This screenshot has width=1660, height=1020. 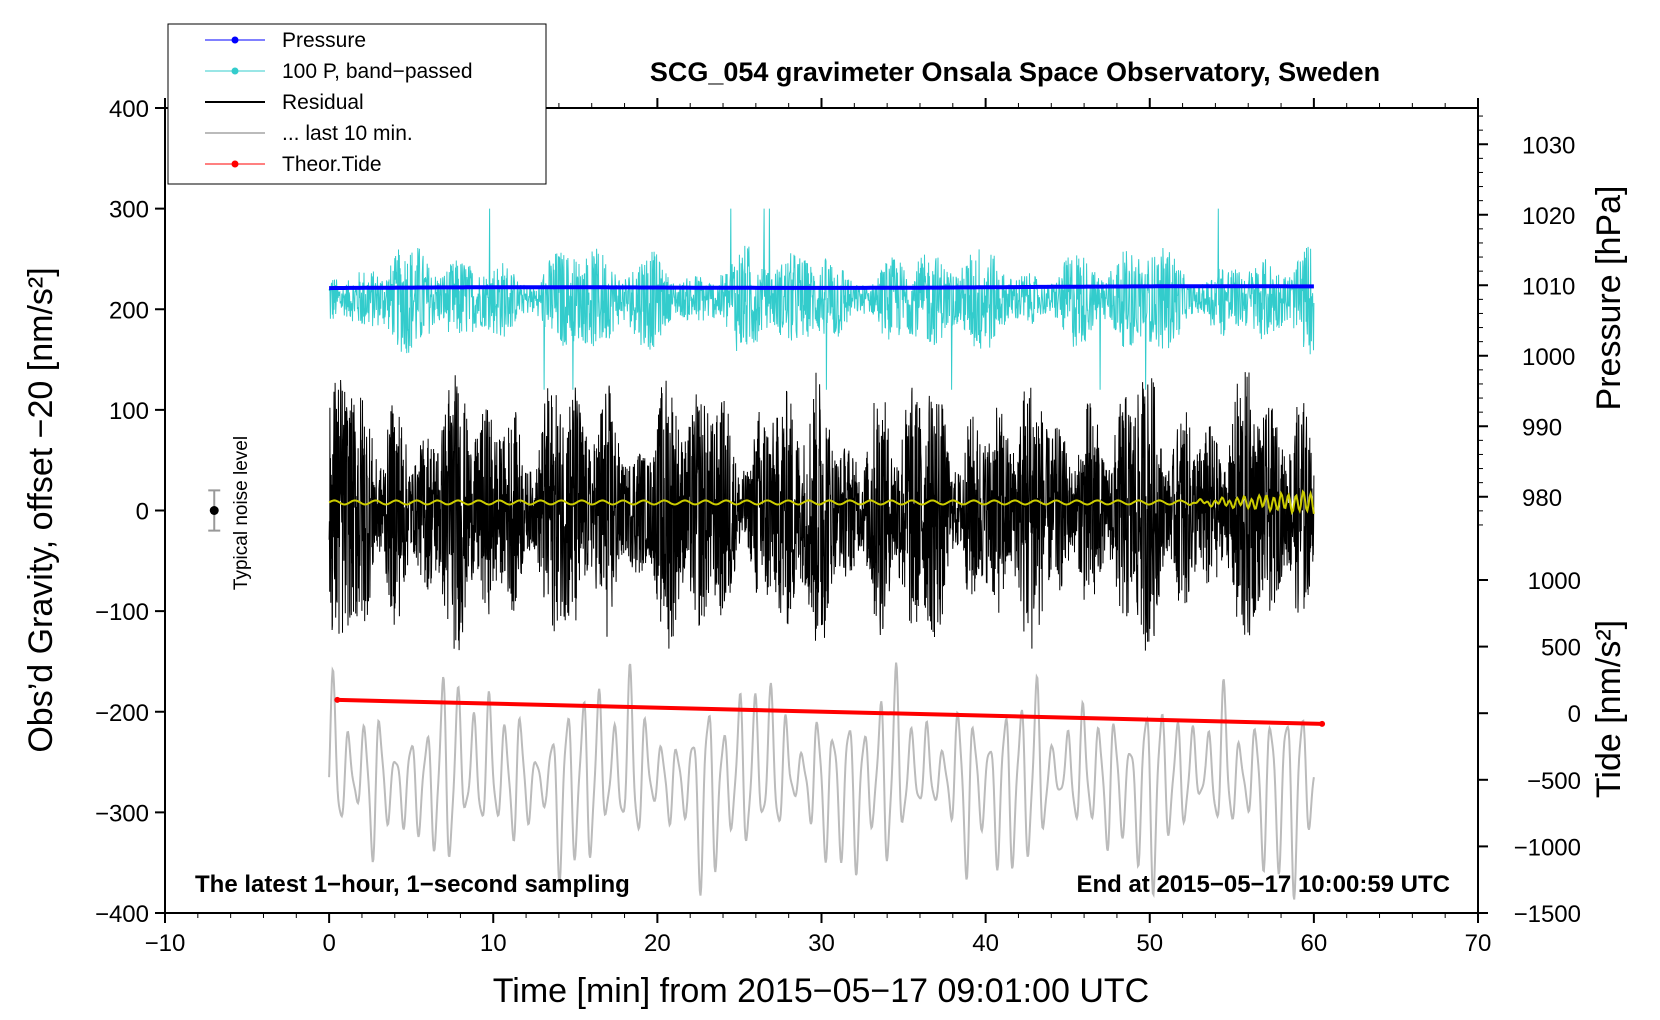 What do you see at coordinates (1529, 748) in the screenshot?
I see `y-axis-tide: 1000 500 0 −500 −1000 −1500` at bounding box center [1529, 748].